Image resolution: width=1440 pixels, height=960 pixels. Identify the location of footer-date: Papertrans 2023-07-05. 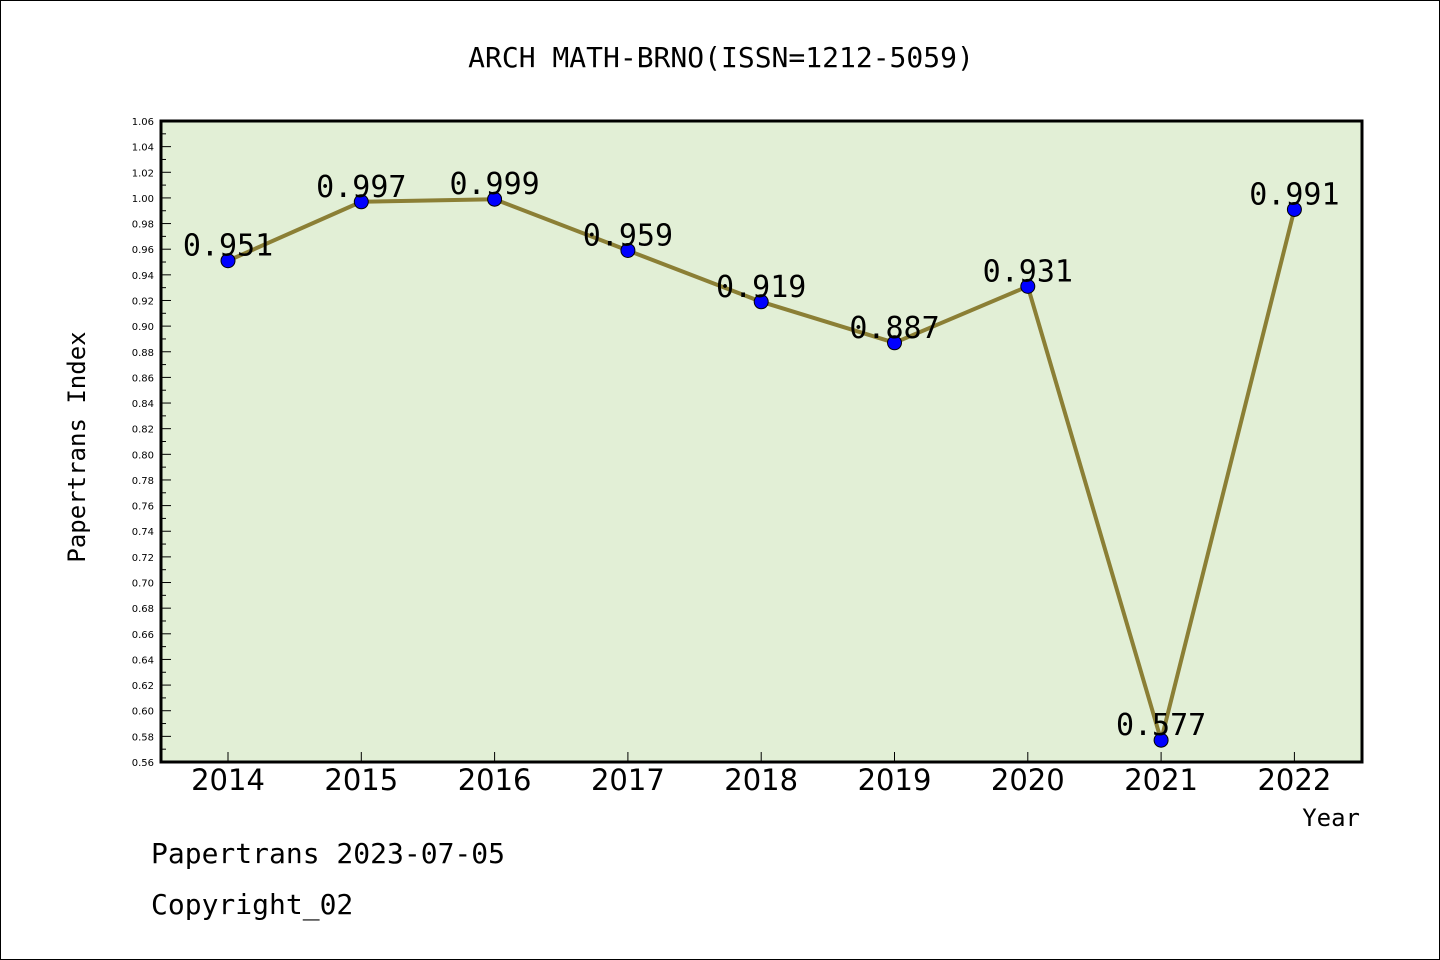
(328, 853).